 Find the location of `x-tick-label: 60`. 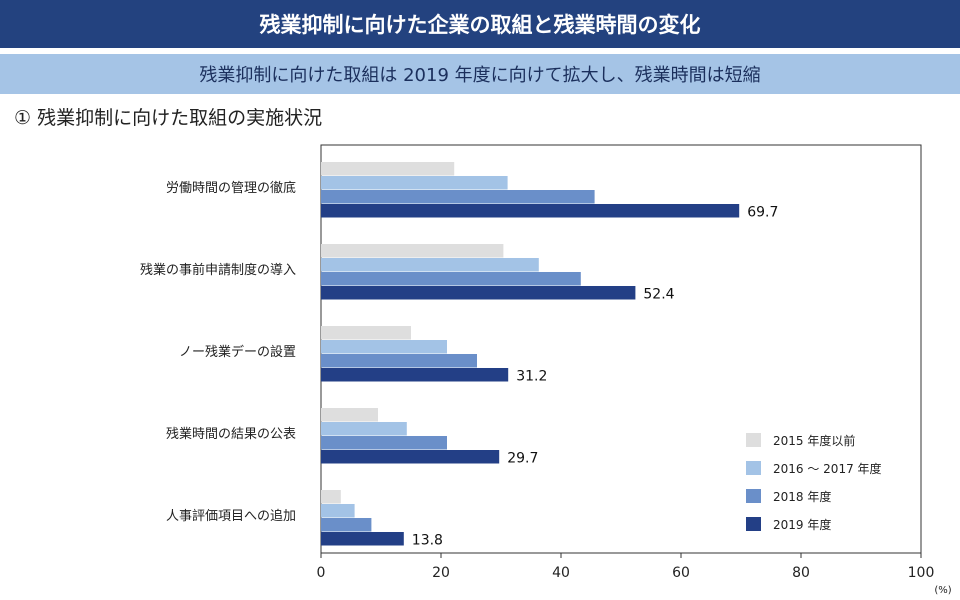

x-tick-label: 60 is located at coordinates (681, 573).